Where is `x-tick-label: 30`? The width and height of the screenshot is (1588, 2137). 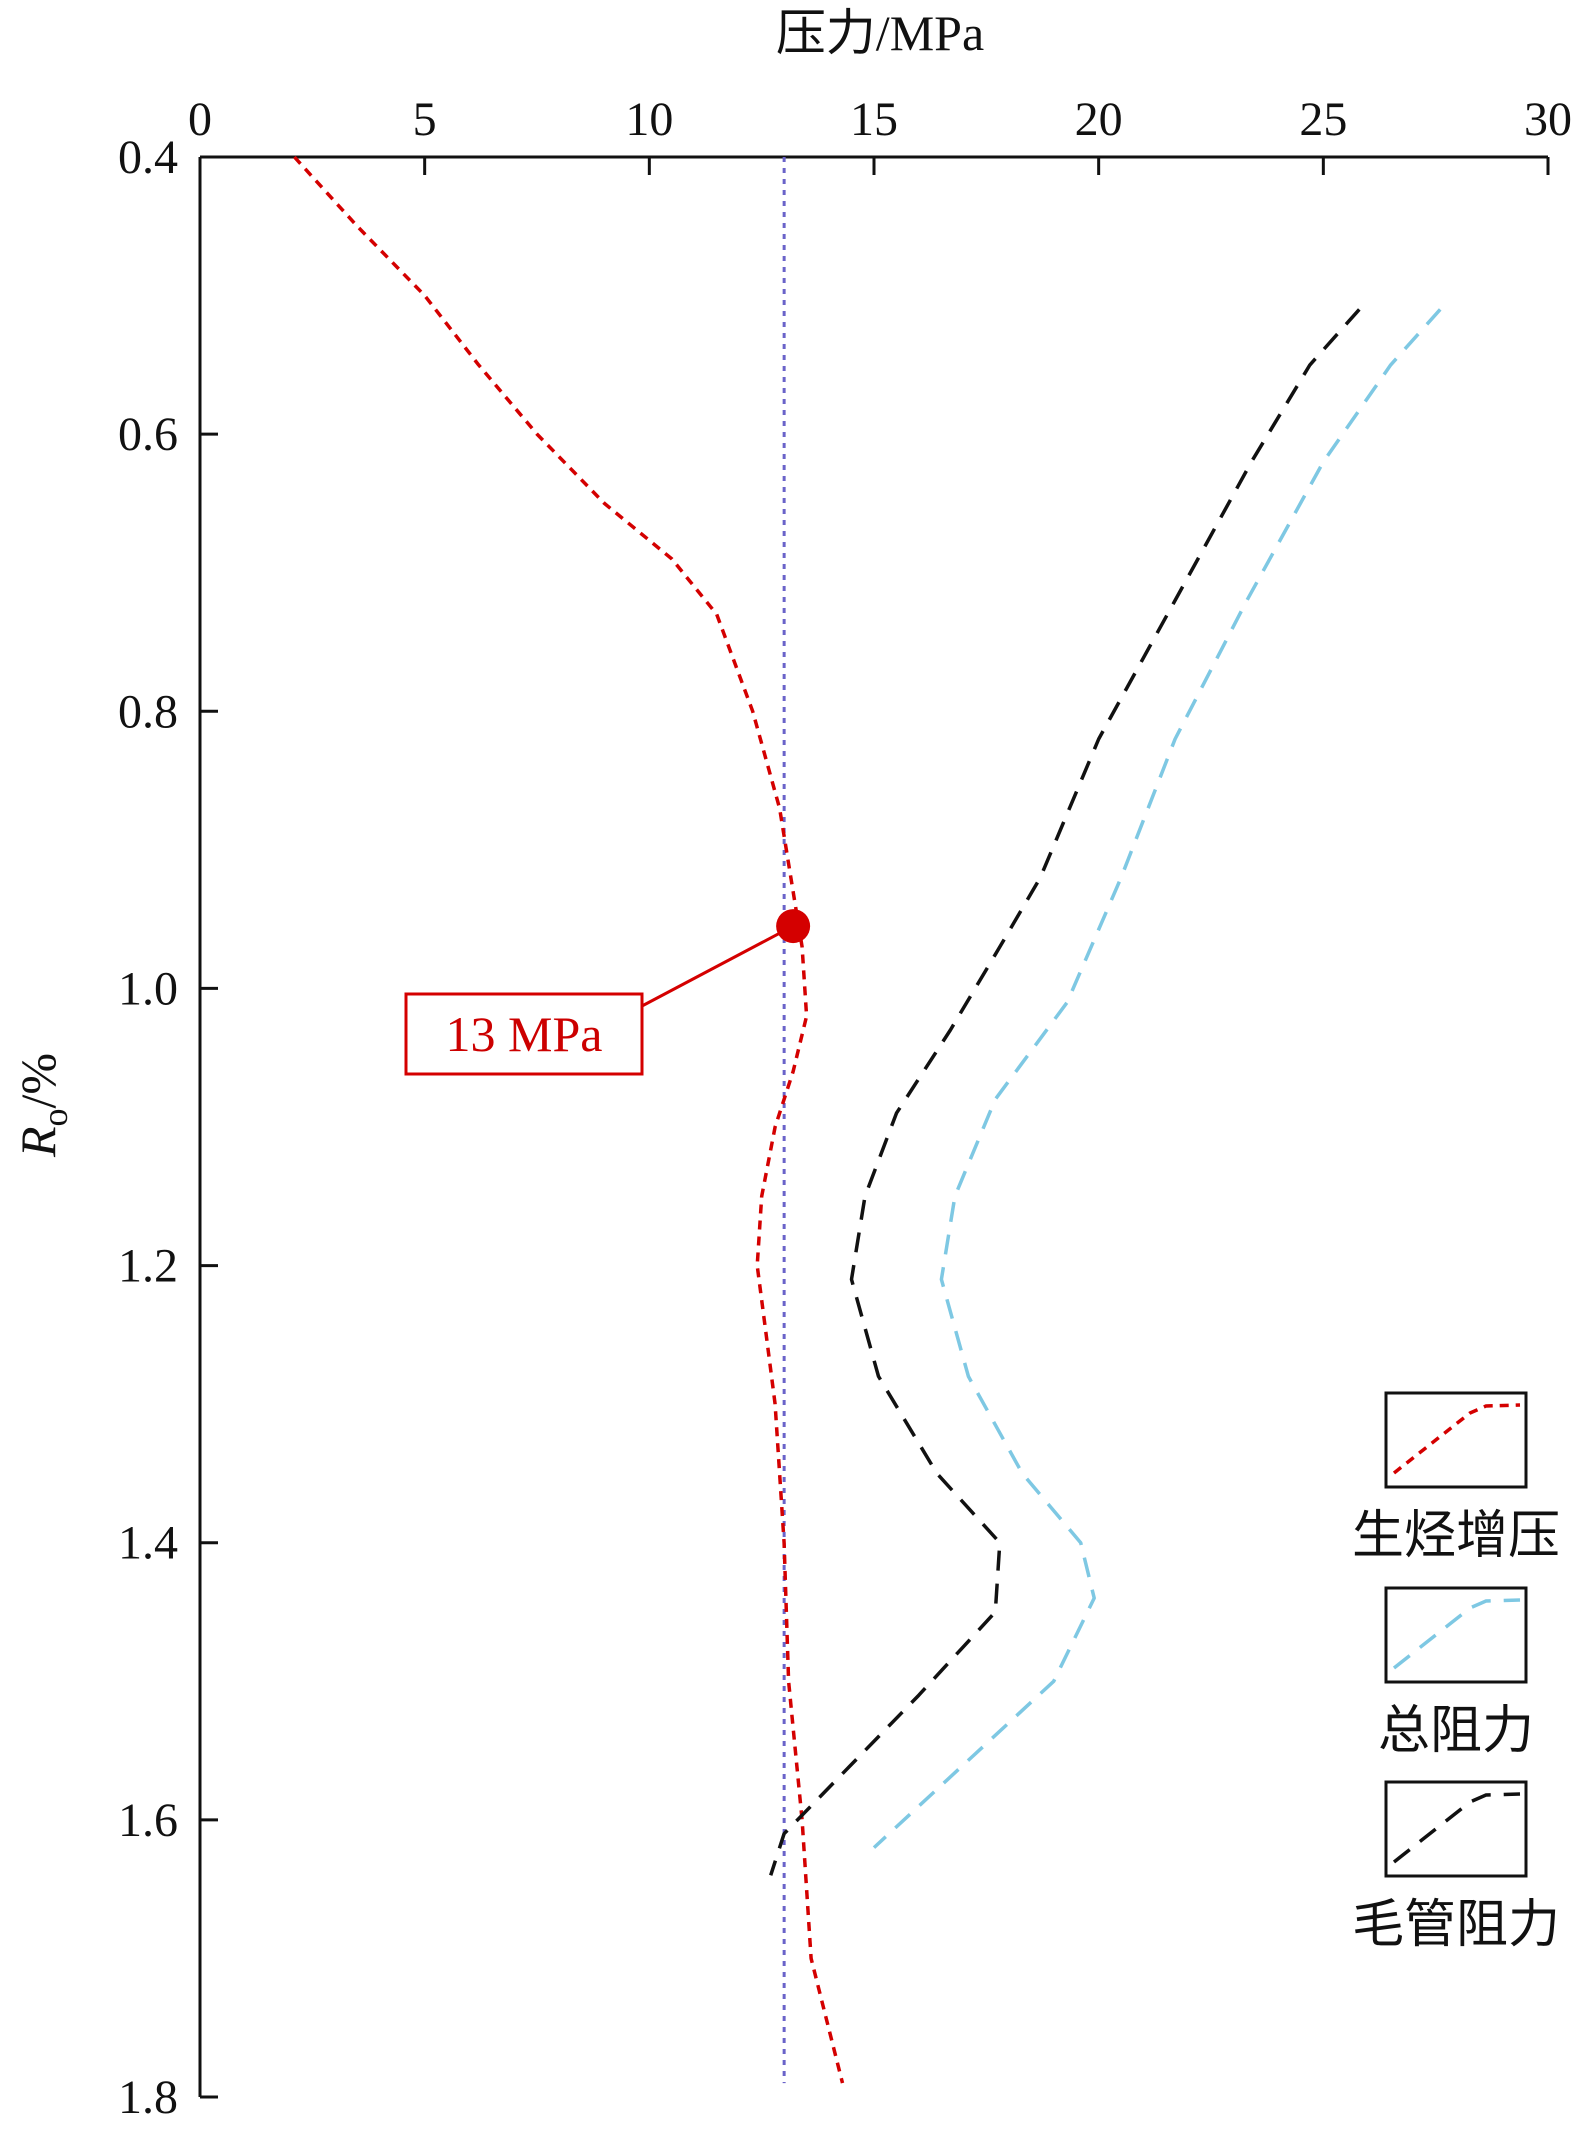 x-tick-label: 30 is located at coordinates (1548, 119).